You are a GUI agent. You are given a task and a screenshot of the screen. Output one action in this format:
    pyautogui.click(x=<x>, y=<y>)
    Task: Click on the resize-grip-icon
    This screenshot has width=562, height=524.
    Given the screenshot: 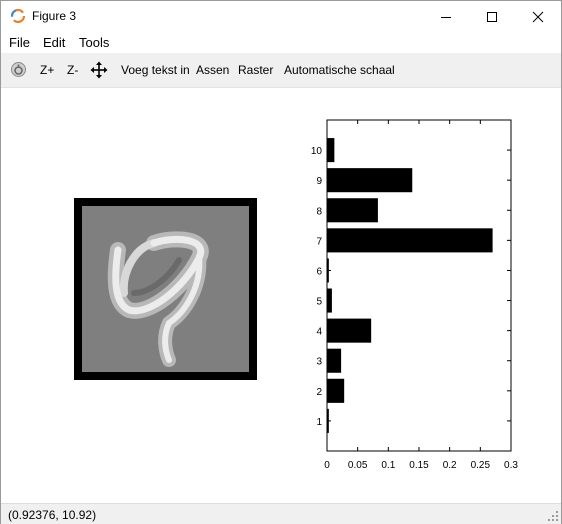 What is the action you would take?
    pyautogui.click(x=553, y=516)
    